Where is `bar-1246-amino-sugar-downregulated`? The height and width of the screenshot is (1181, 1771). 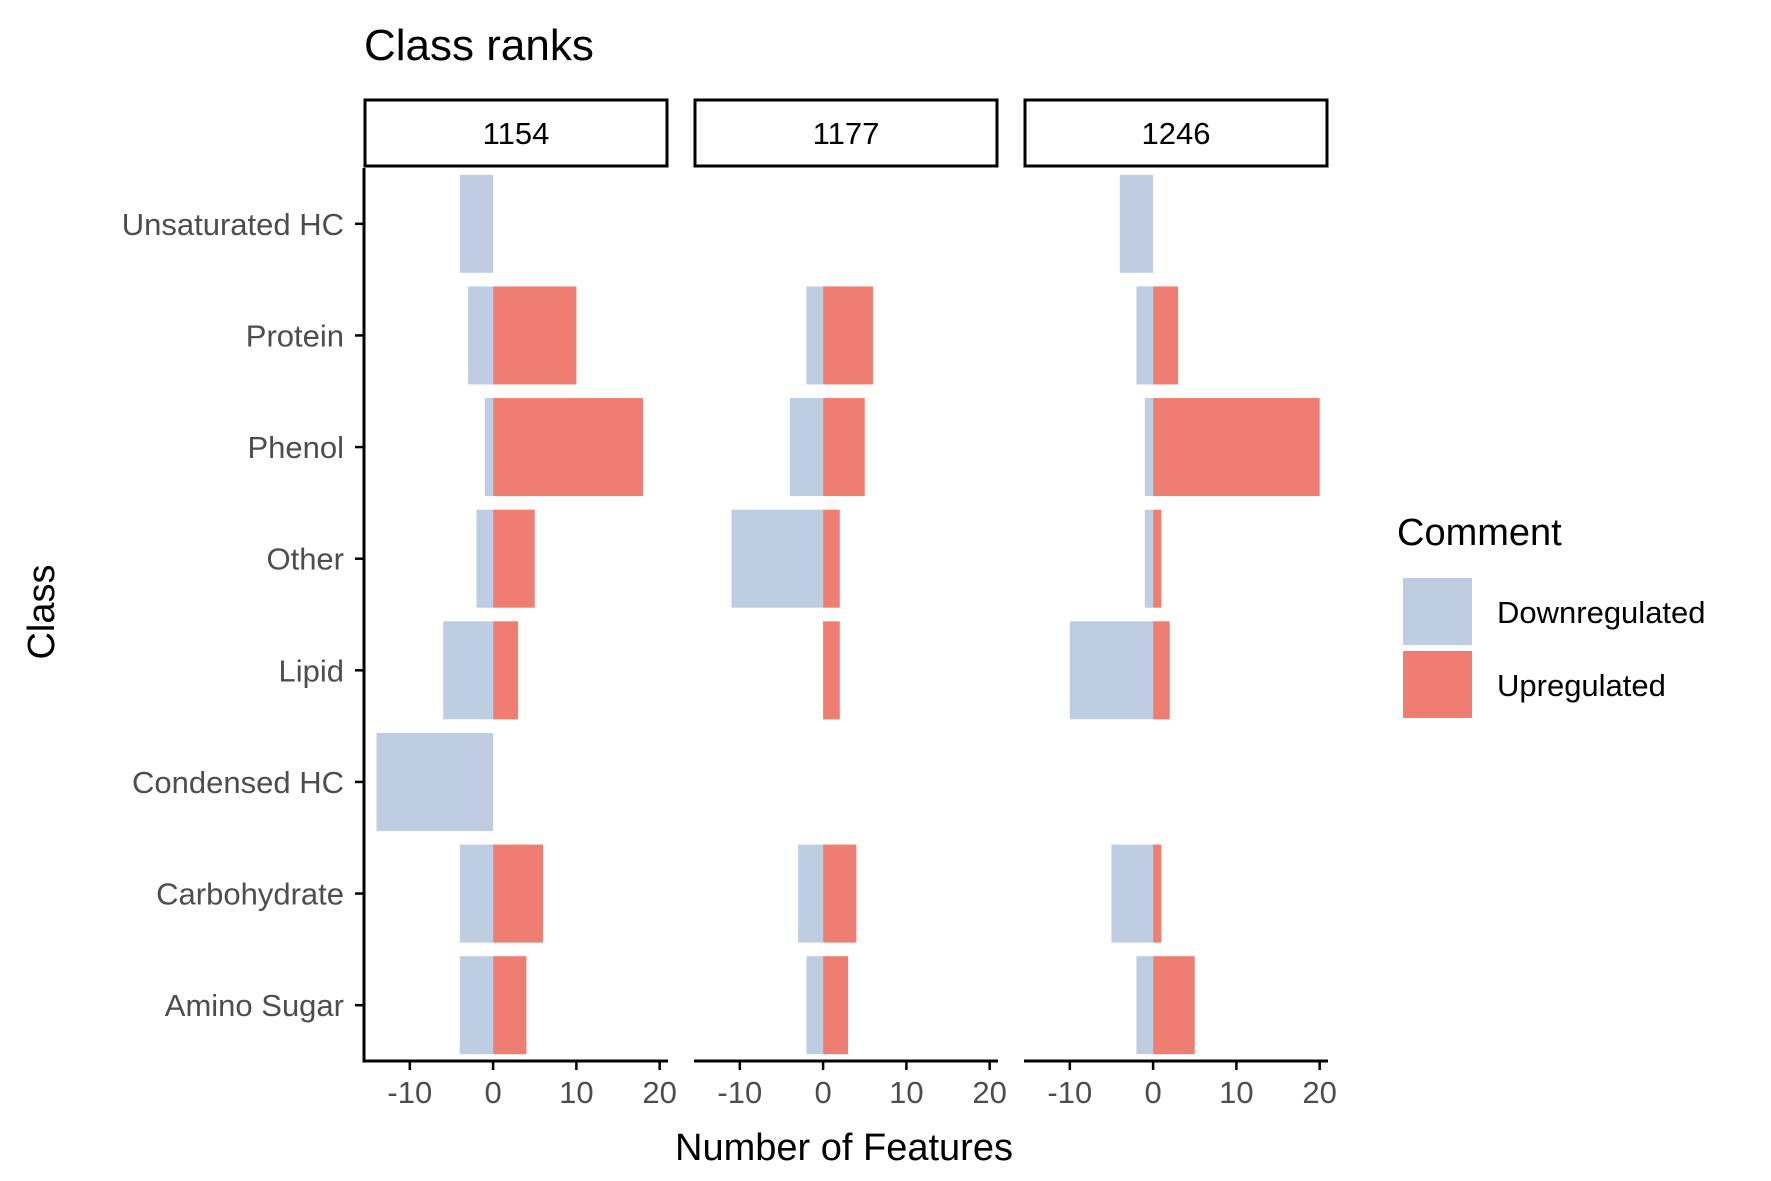
bar-1246-amino-sugar-downregulated is located at coordinates (1145, 1005).